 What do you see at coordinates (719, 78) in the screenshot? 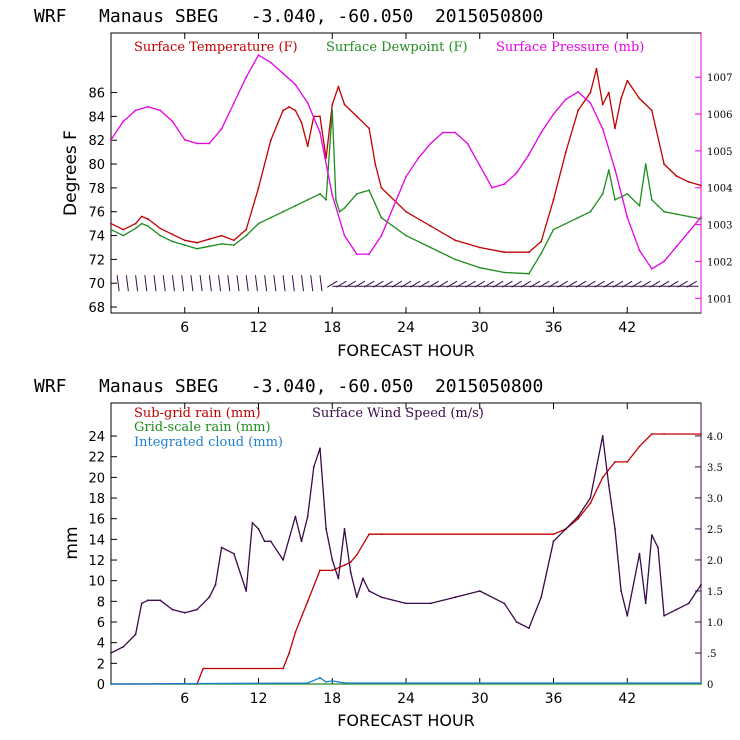
I see `y2-tick-label: 1007` at bounding box center [719, 78].